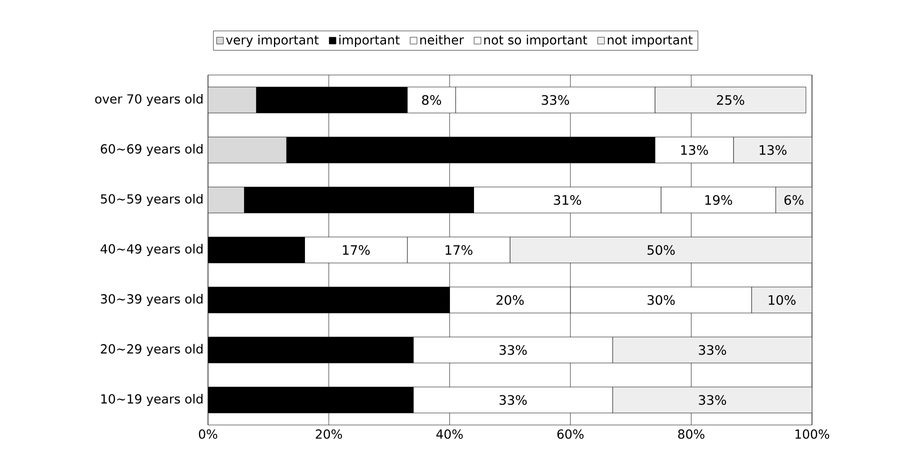  I want to click on data-label: 19%, so click(718, 200).